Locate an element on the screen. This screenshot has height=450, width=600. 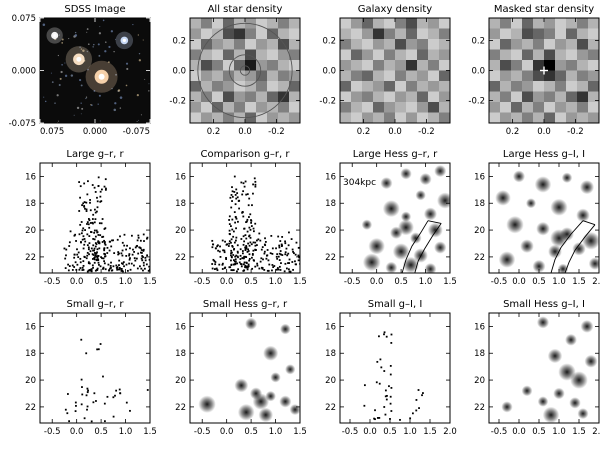
y-tick-label: -0.075 is located at coordinates (22, 124).